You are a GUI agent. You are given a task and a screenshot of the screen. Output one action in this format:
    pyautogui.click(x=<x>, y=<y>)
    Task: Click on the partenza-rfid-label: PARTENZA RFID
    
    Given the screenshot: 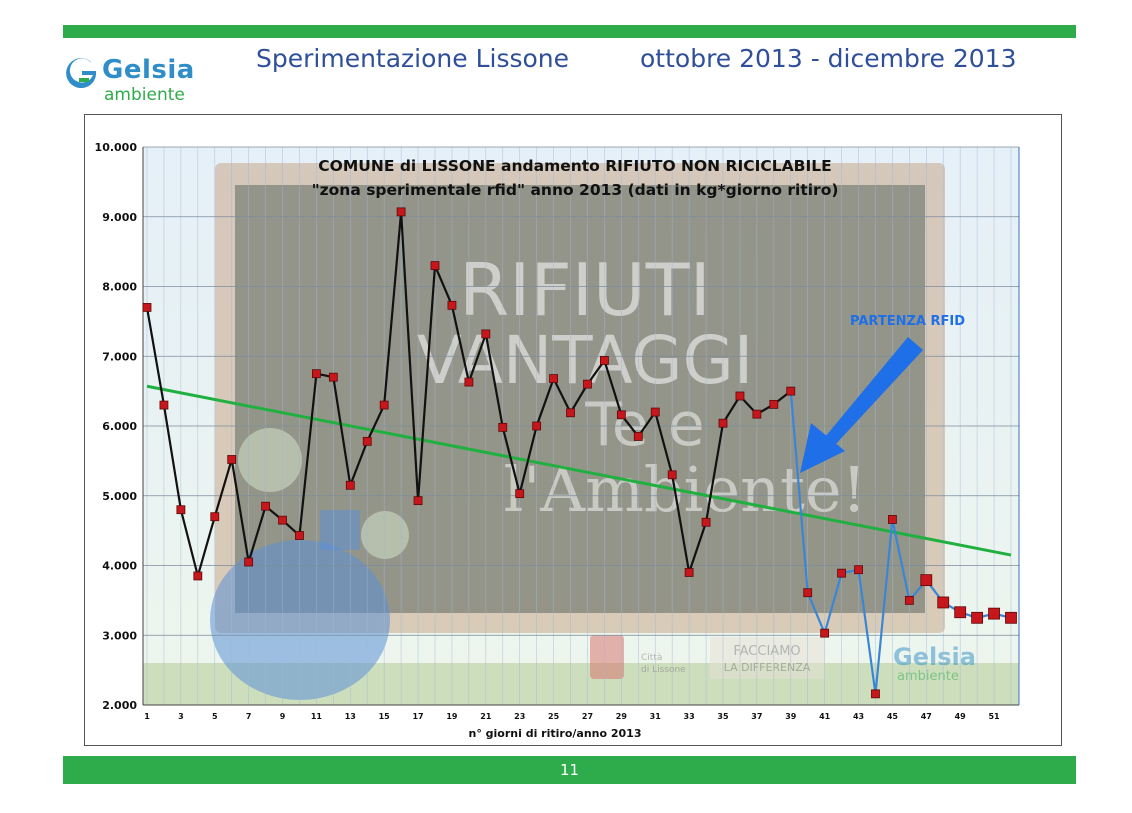 What is the action you would take?
    pyautogui.click(x=907, y=321)
    